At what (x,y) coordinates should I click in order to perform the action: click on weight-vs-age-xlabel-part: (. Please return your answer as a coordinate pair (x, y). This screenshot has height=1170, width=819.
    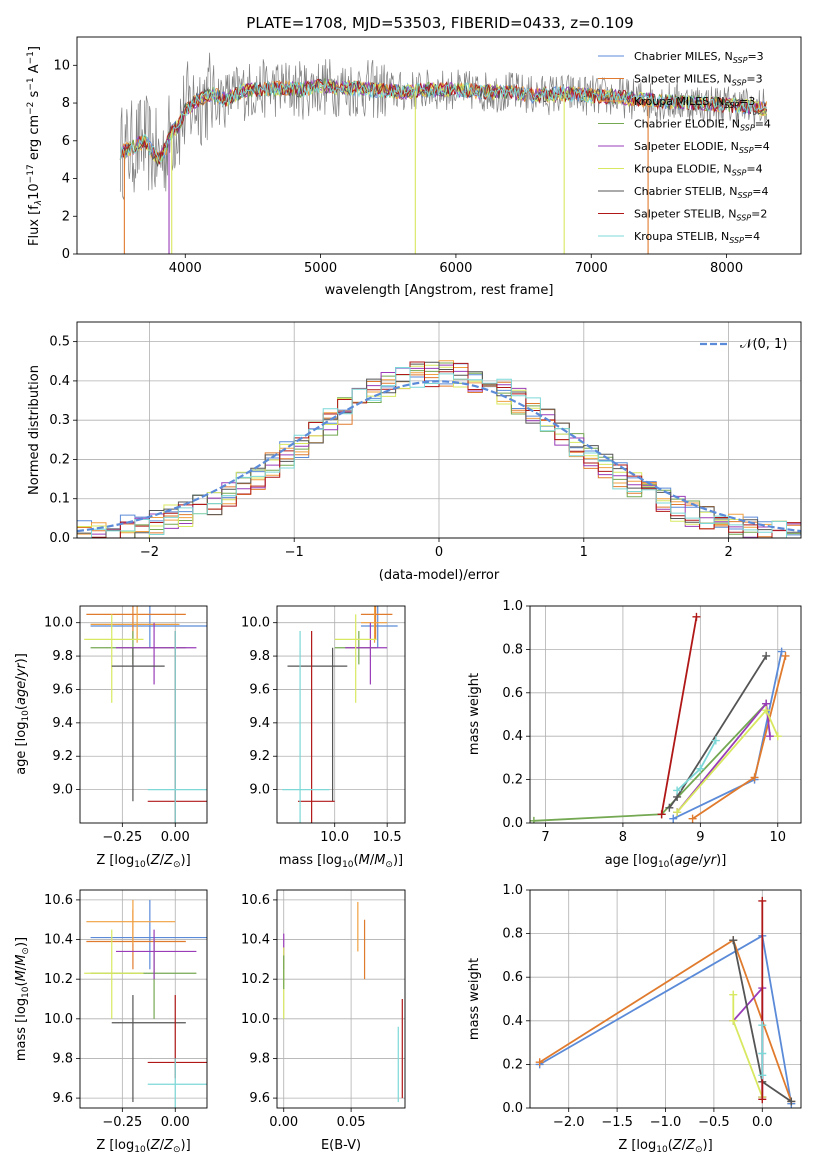
    Looking at the image, I should click on (671, 860).